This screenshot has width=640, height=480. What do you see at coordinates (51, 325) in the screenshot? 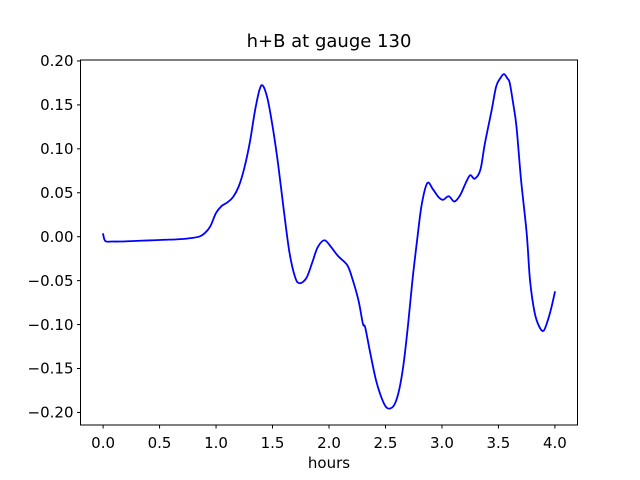
I see `y-tick-label: −0.10` at bounding box center [51, 325].